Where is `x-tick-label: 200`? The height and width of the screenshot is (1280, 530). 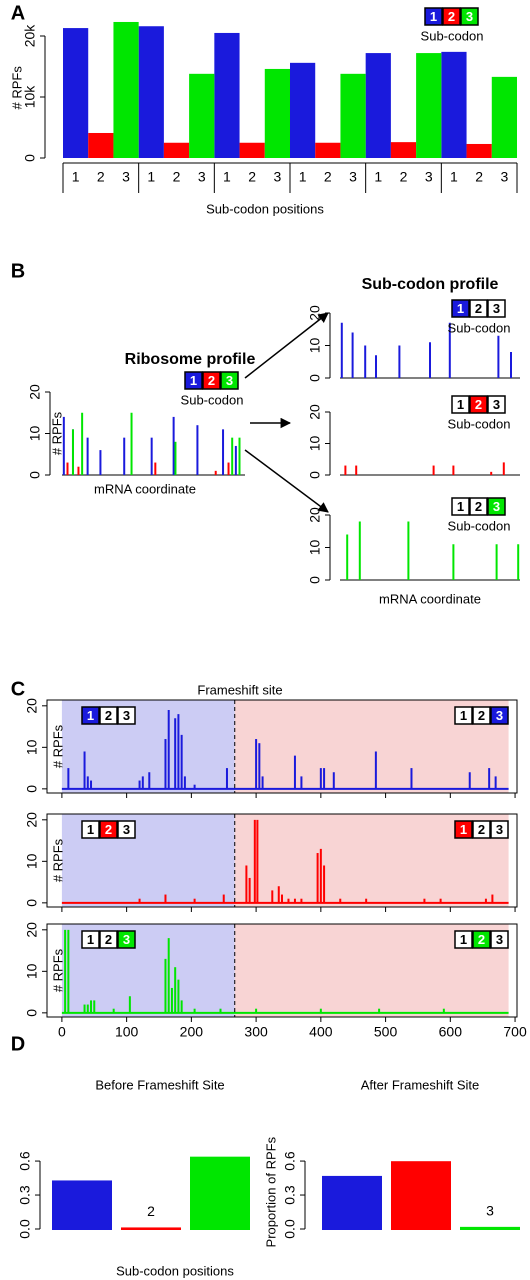
x-tick-label: 200 is located at coordinates (192, 1032).